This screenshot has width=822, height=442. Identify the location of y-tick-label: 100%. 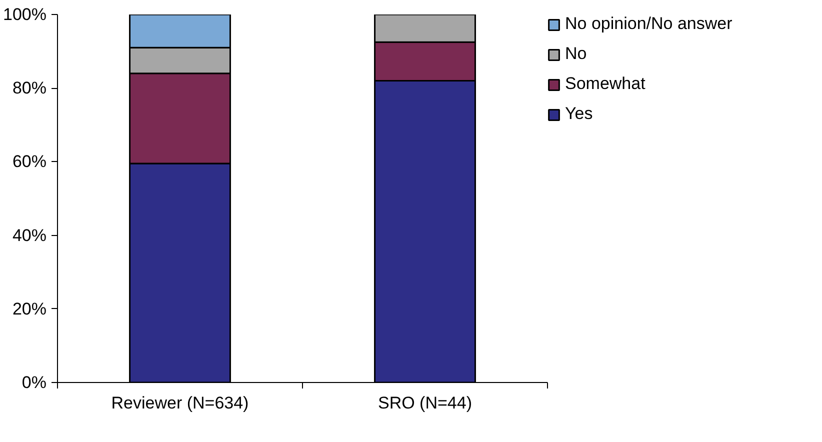
(25, 14).